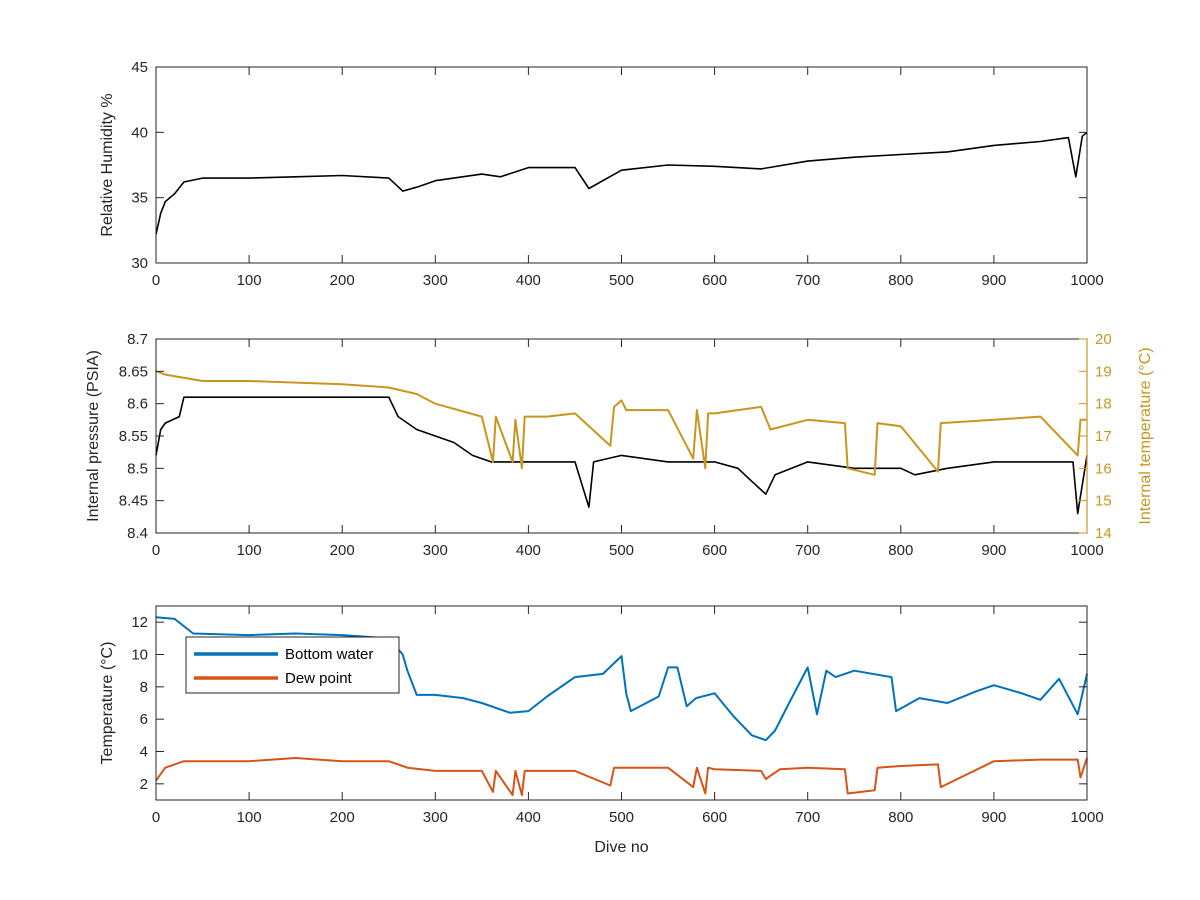 This screenshot has height=900, width=1200. I want to click on y-tick-label: 8.5, so click(137, 468).